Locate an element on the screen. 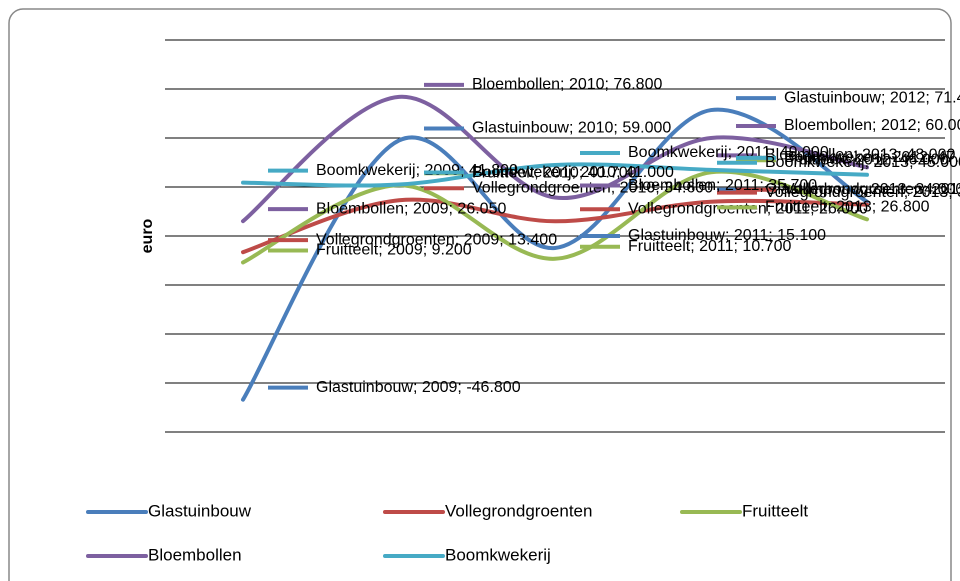  data-label: Fruitteelt; 2010; 40.700 is located at coordinates (554, 173).